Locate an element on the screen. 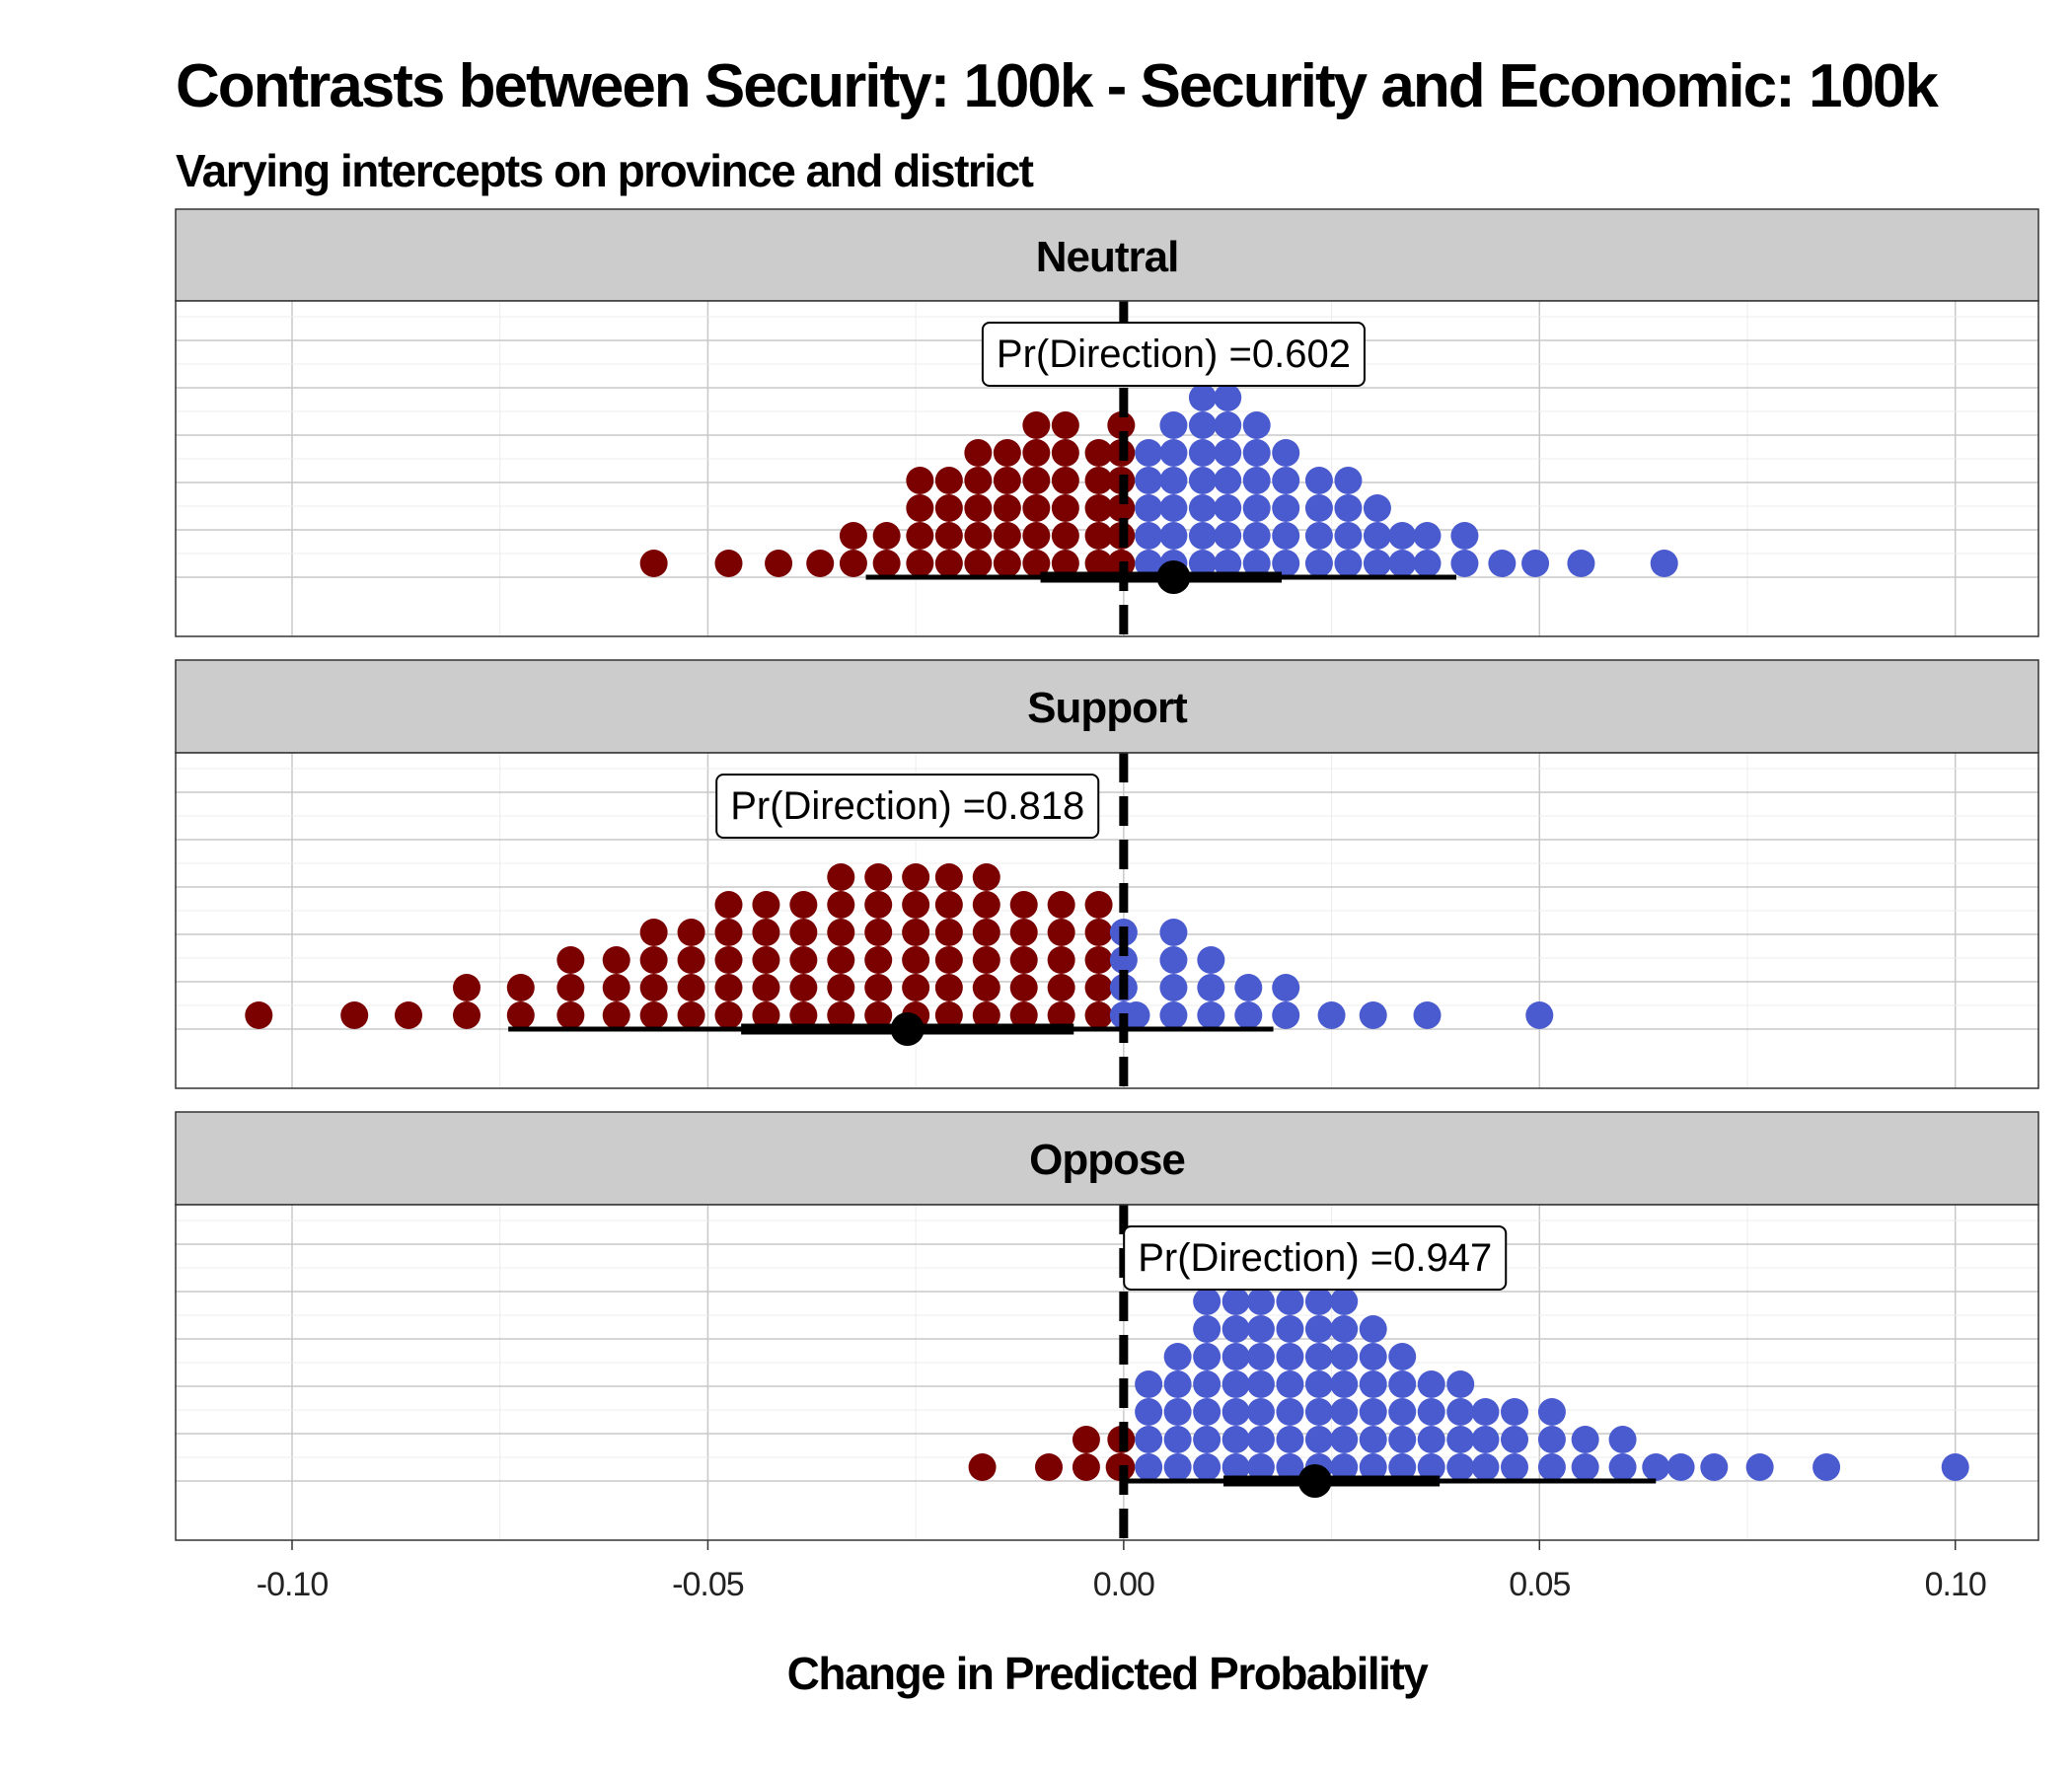 The width and height of the screenshot is (2072, 1776). x-tick-label: 0.05 is located at coordinates (1540, 1585).